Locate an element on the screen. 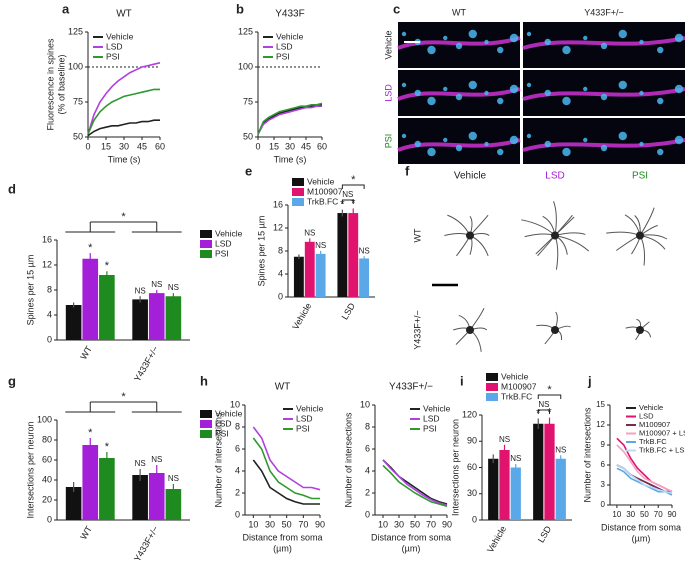  chart-title: Y433F+/− is located at coordinates (411, 387).